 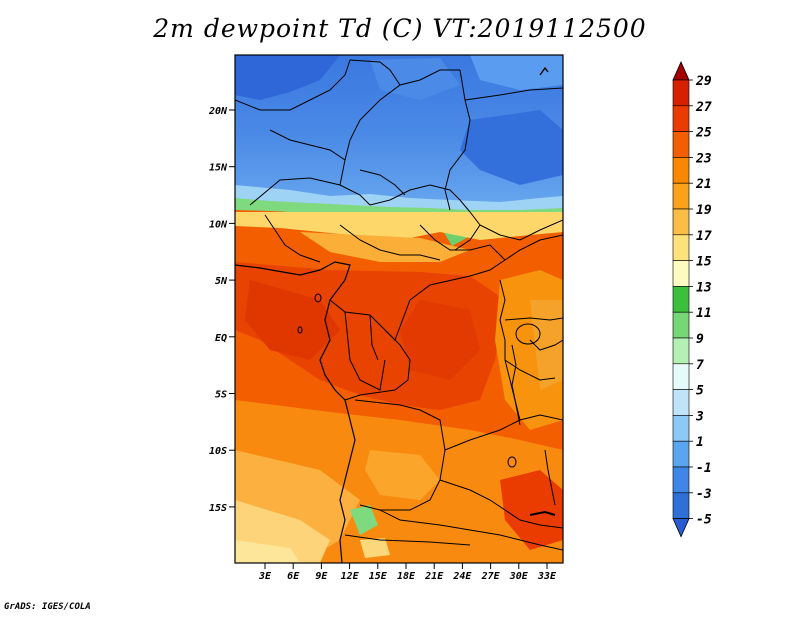 I want to click on colorbar-label: 17, so click(x=704, y=236).